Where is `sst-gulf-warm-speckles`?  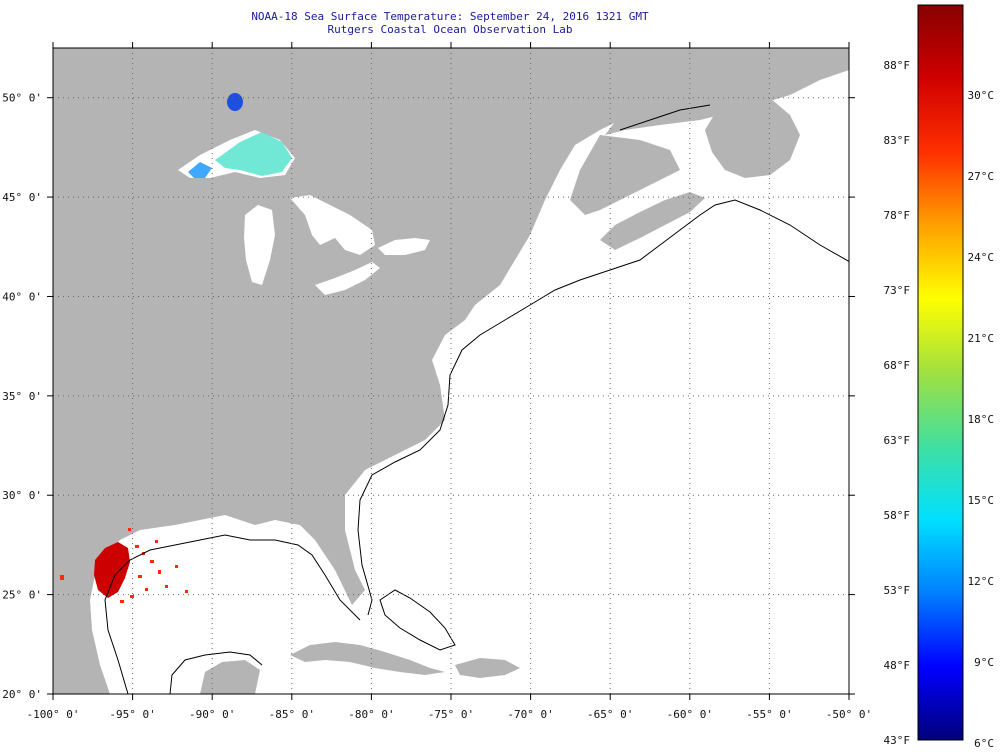
sst-gulf-warm-speckles is located at coordinates (124, 565).